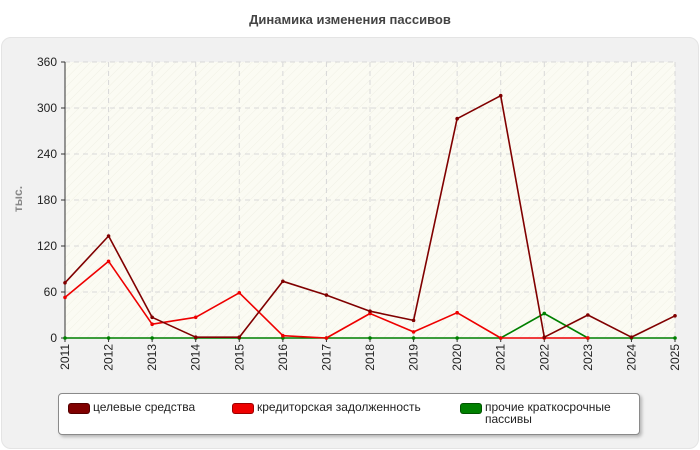 The image size is (700, 450). Describe the element at coordinates (631, 357) in the screenshot. I see `x-tick-label: 2024` at that location.